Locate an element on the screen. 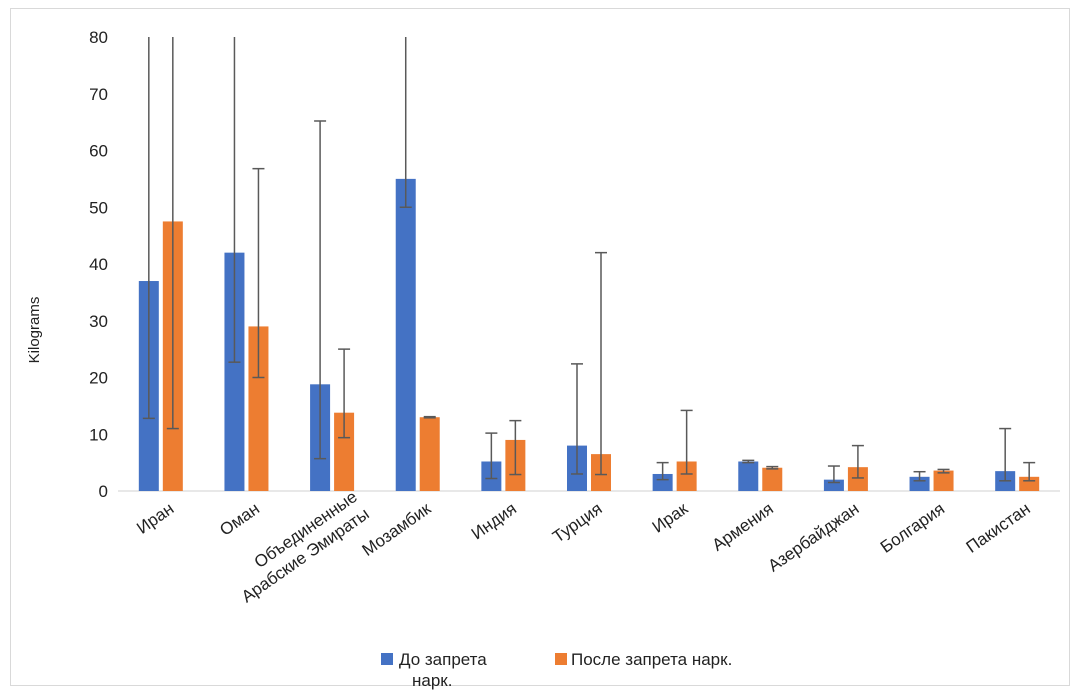  category-label: Турция is located at coordinates (577, 522).